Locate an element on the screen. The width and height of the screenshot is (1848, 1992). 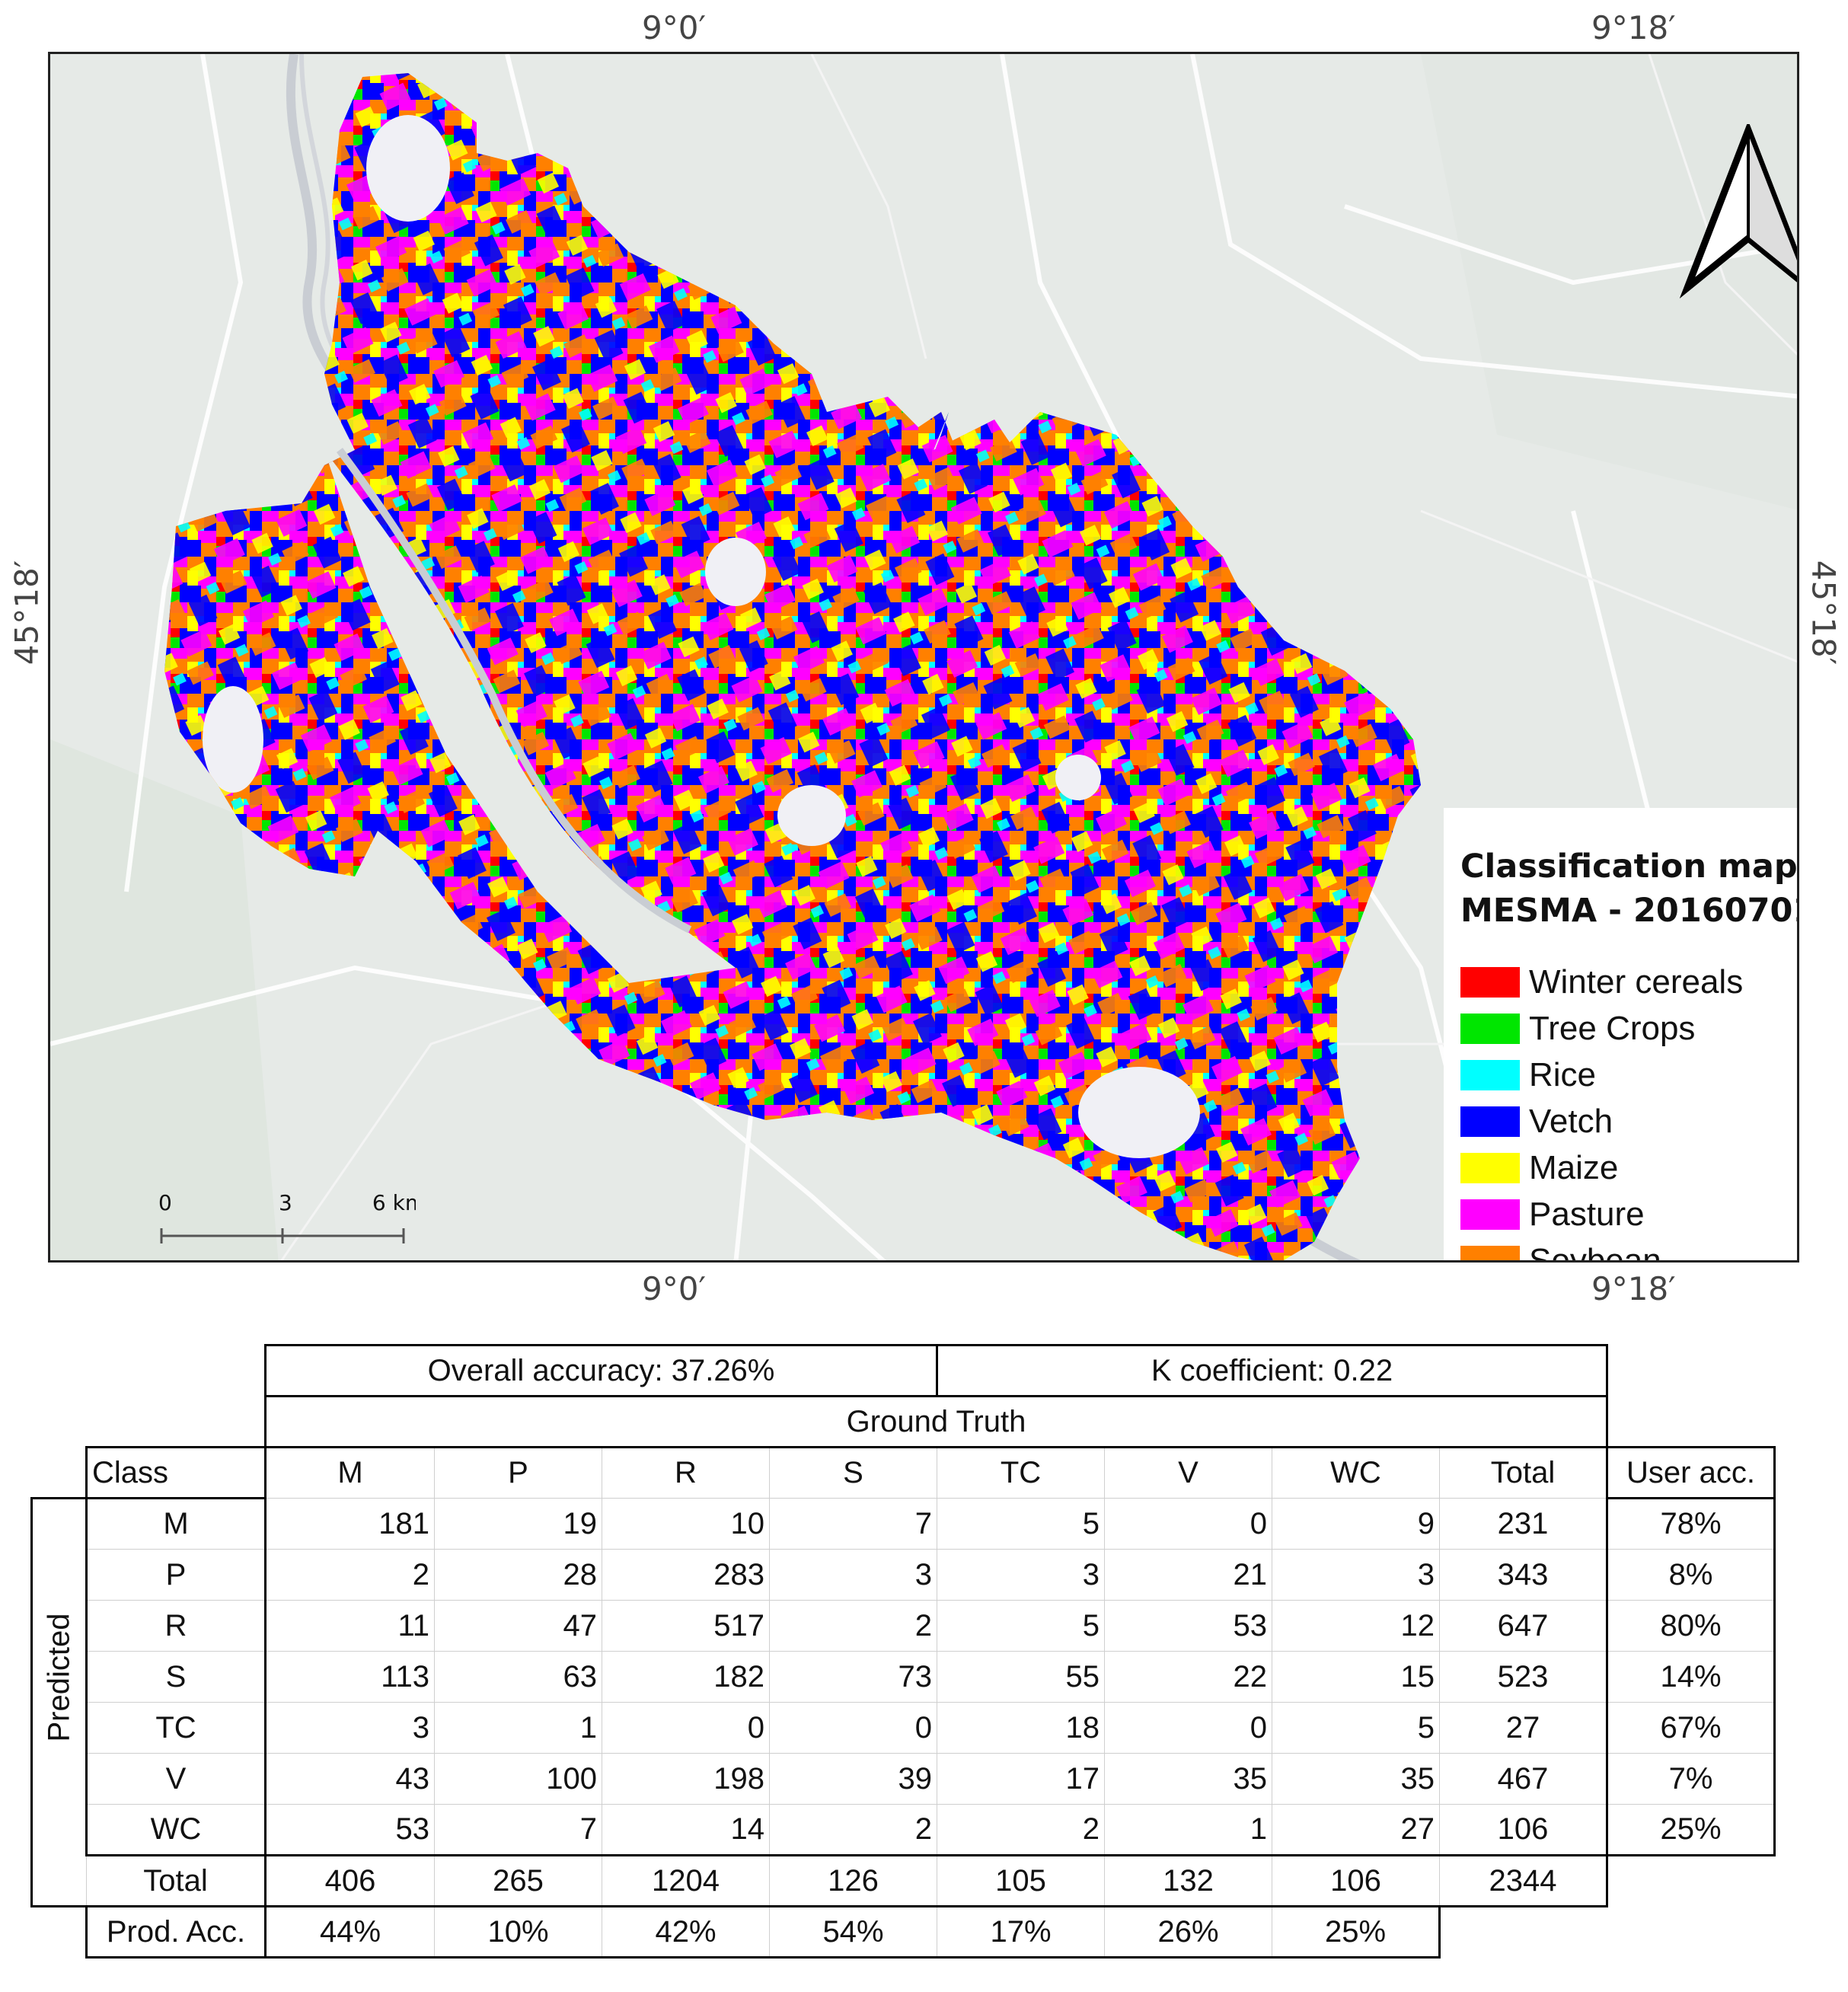
cell: 53 is located at coordinates (350, 1830).